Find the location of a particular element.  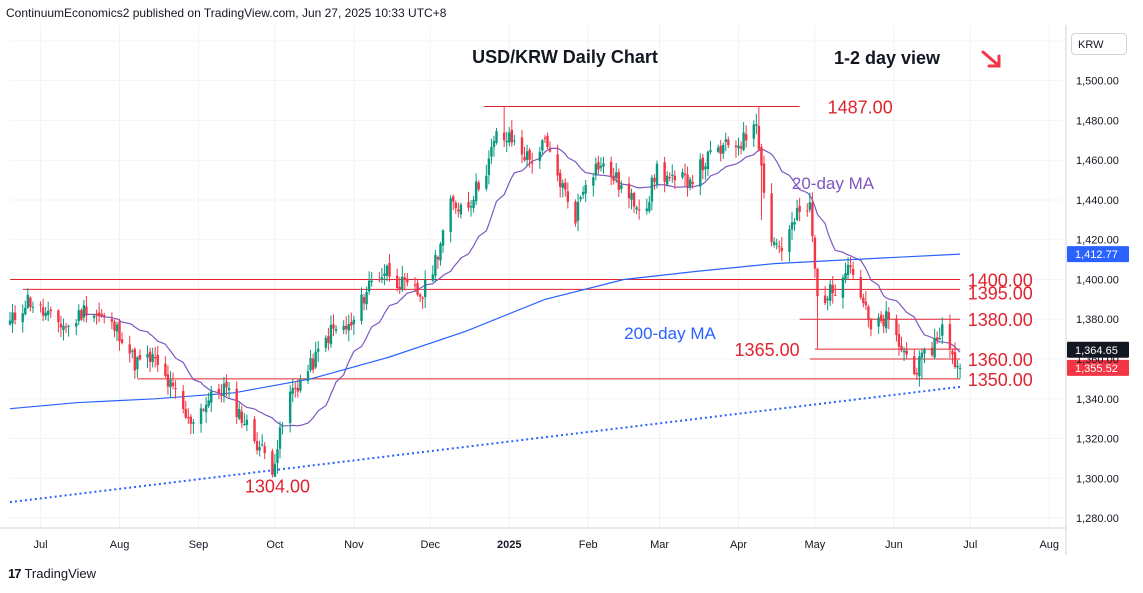

price-tick-label: 1,500.00 is located at coordinates (1097, 82).